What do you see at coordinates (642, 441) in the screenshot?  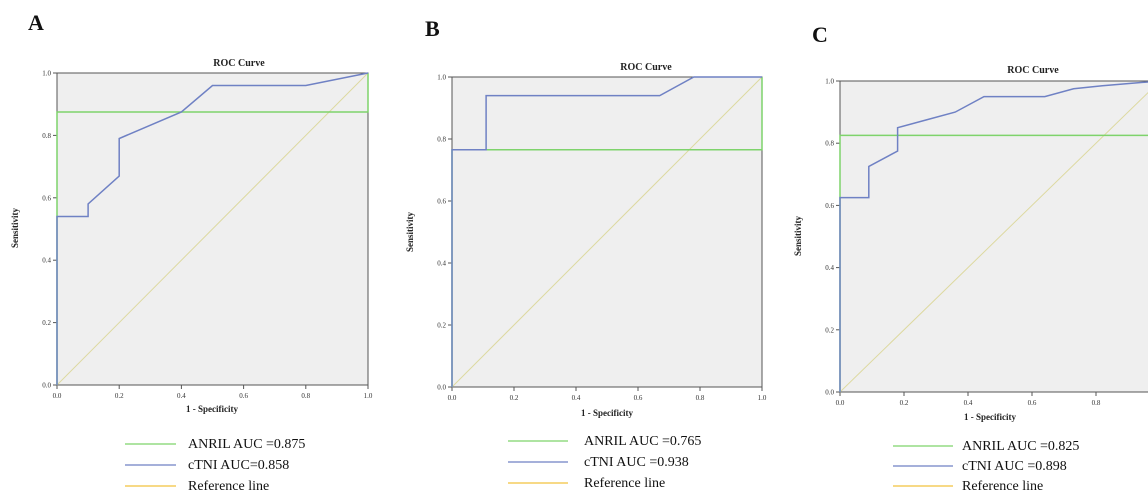 I see `legend-label: ANRIL AUC =0.765` at bounding box center [642, 441].